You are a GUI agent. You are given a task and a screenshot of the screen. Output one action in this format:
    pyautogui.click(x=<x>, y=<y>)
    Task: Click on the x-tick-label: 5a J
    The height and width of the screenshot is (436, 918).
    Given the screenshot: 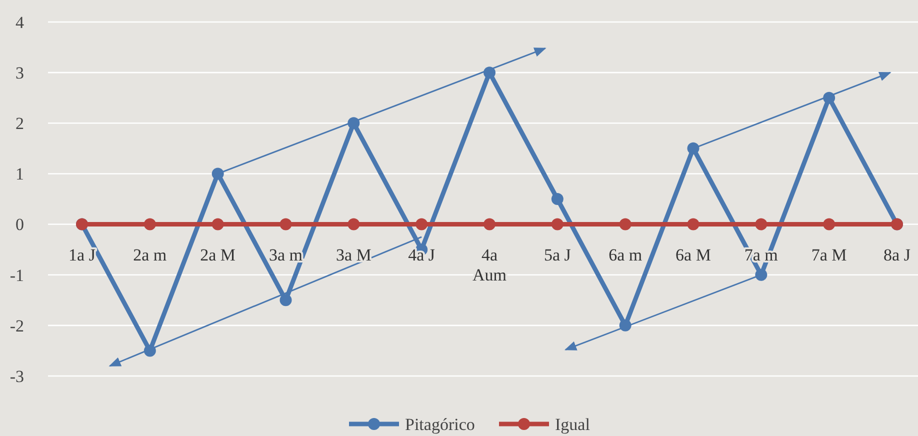 What is the action you would take?
    pyautogui.click(x=558, y=254)
    